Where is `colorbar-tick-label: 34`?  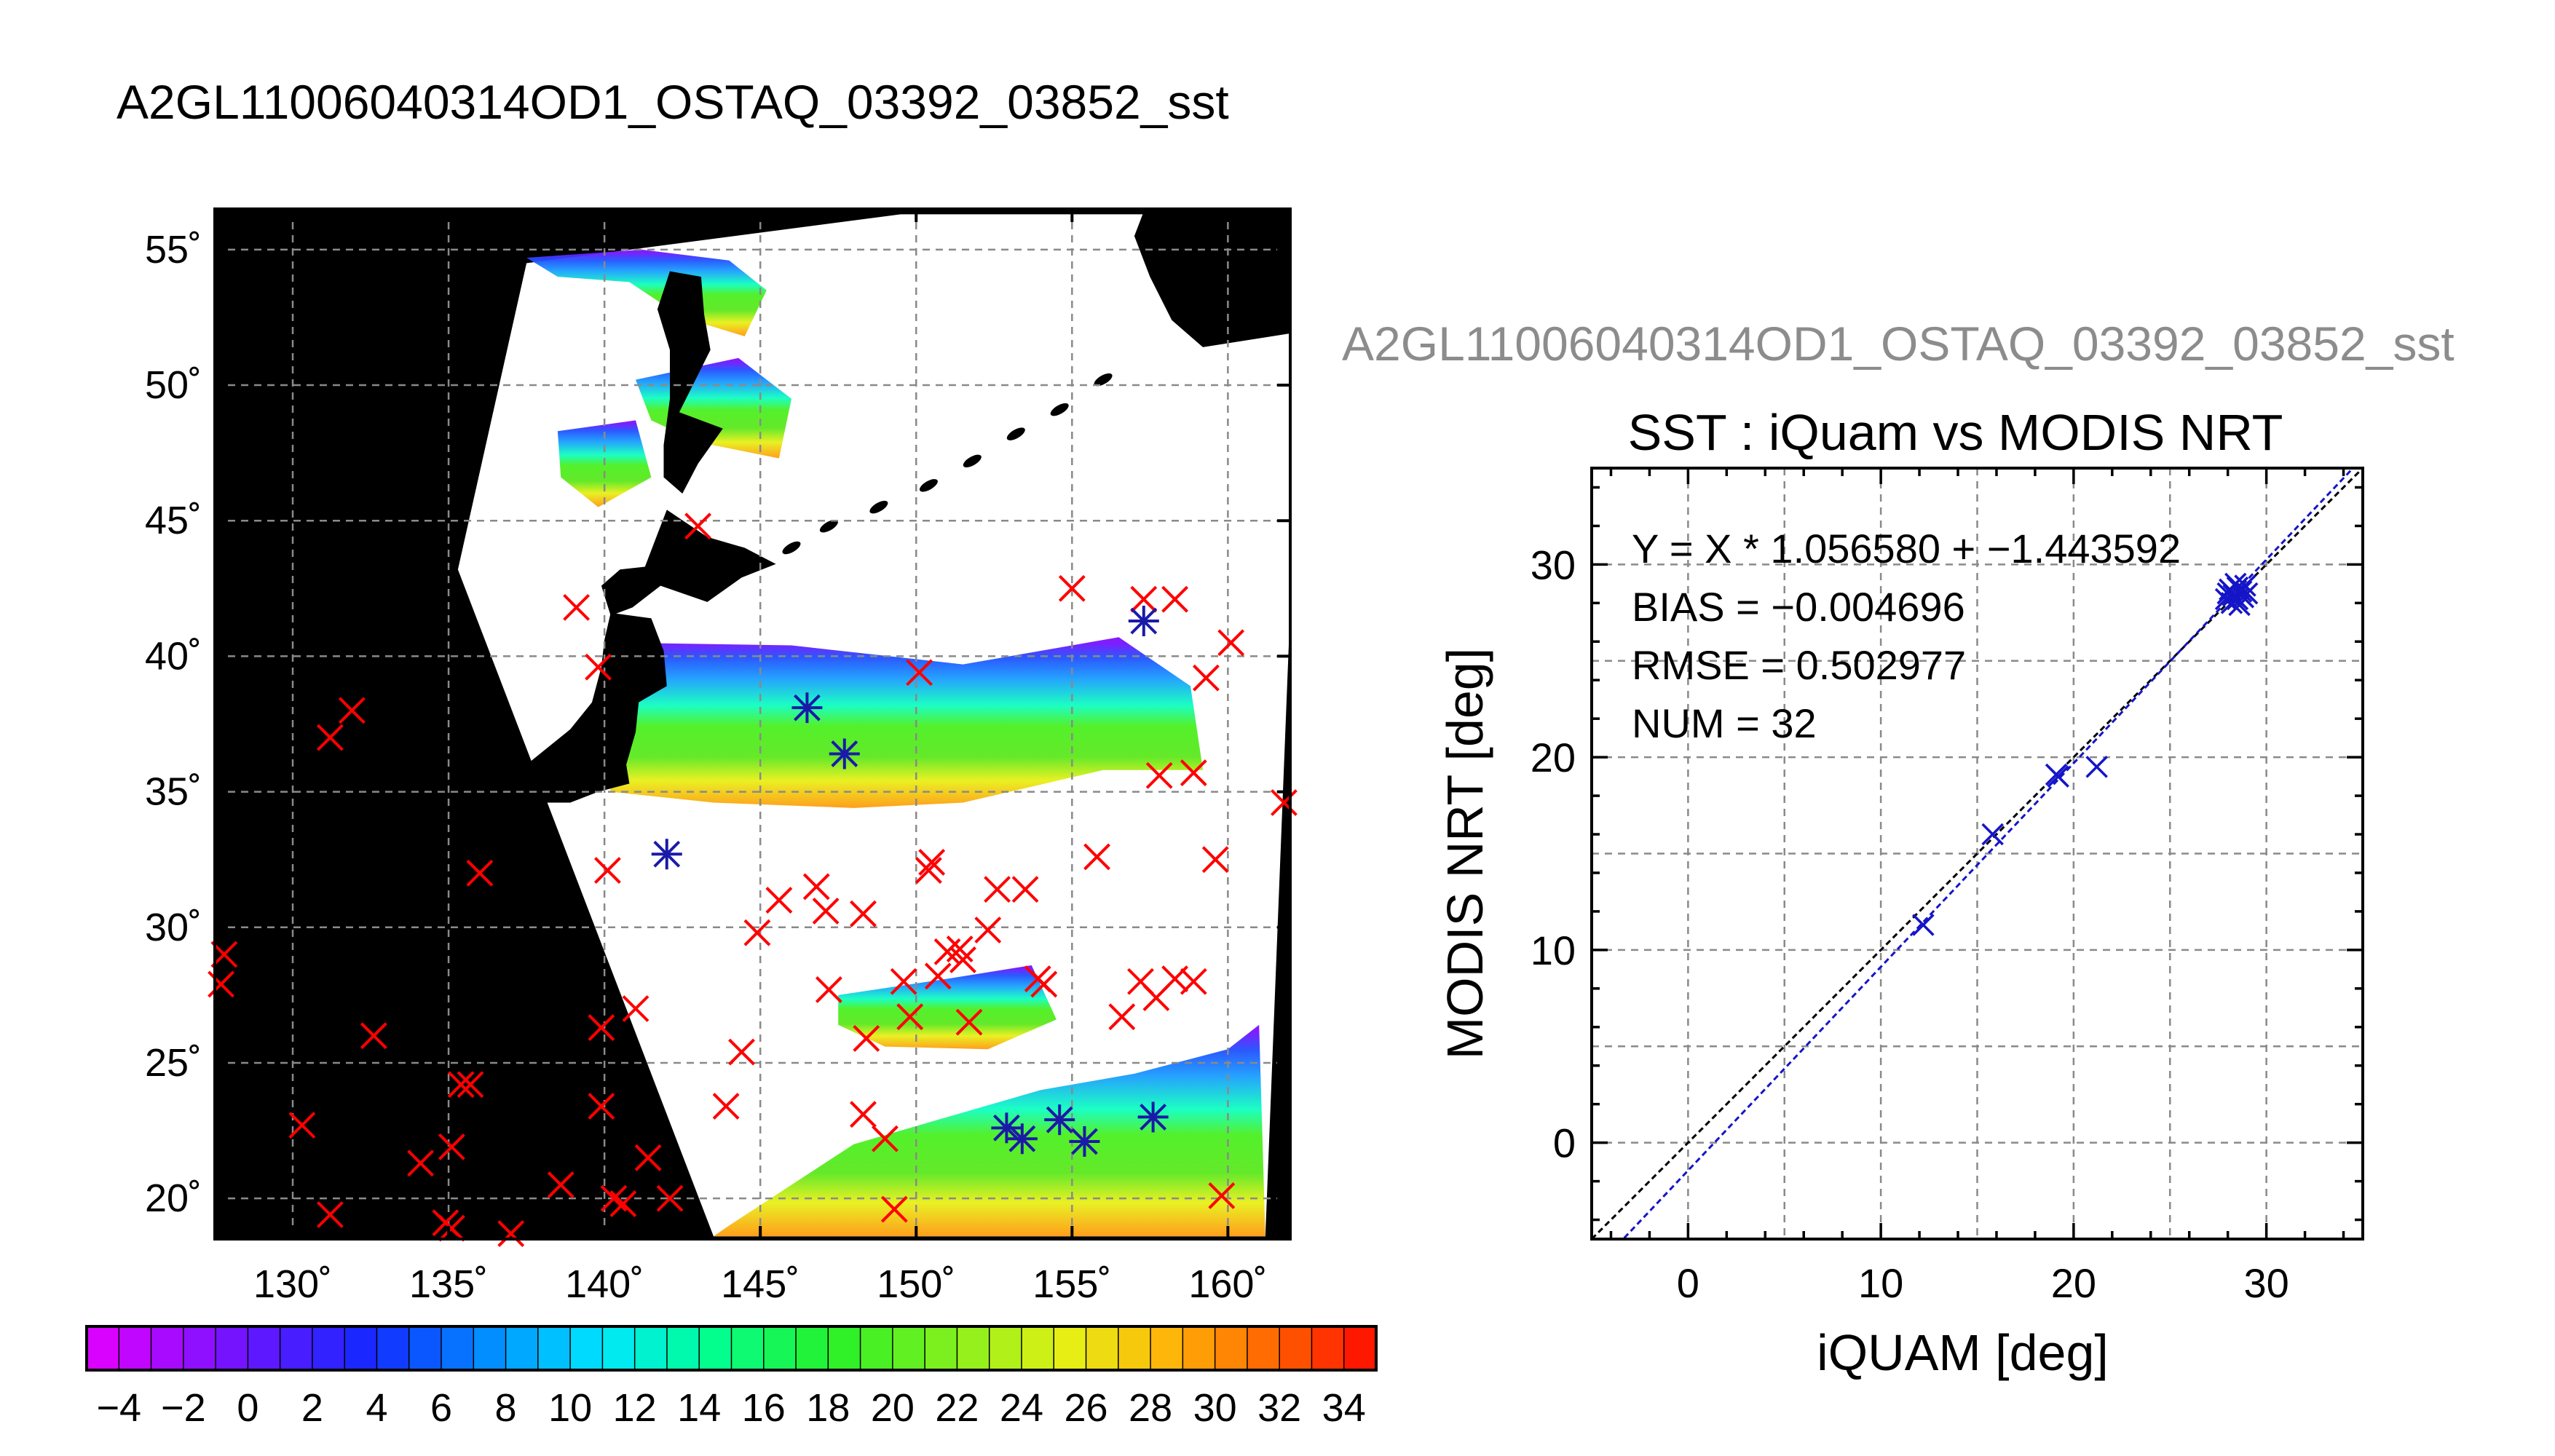
colorbar-tick-label: 34 is located at coordinates (1344, 1408).